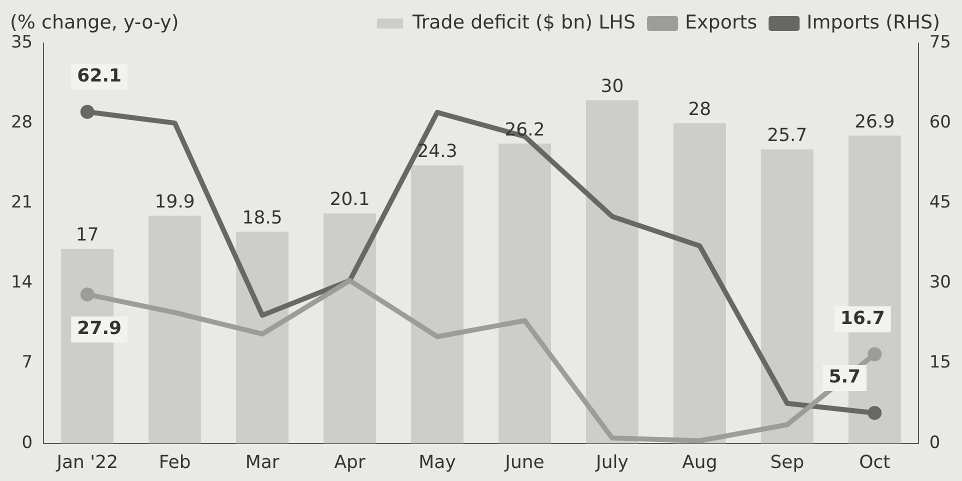 The image size is (962, 481). What do you see at coordinates (21, 122) in the screenshot?
I see `y-tick-label: 28` at bounding box center [21, 122].